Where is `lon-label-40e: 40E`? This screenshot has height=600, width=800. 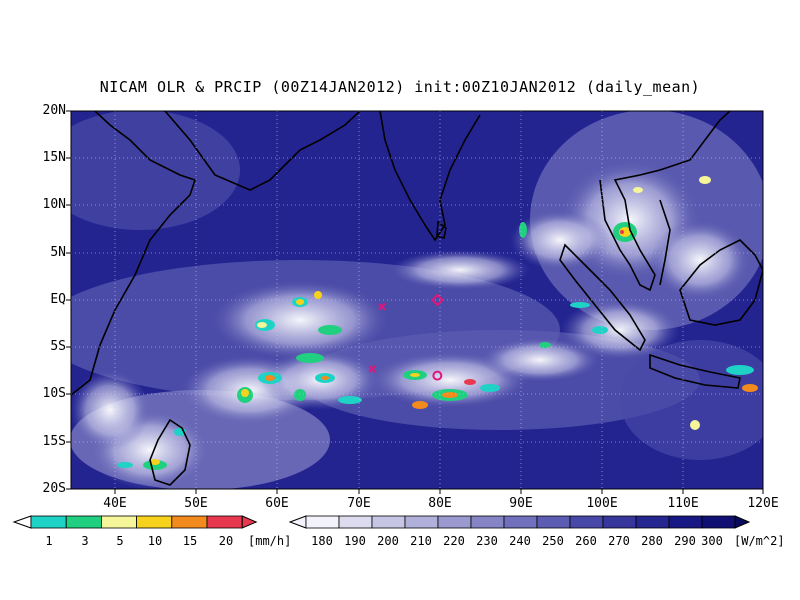
lon-label-40e: 40E is located at coordinates (115, 503).